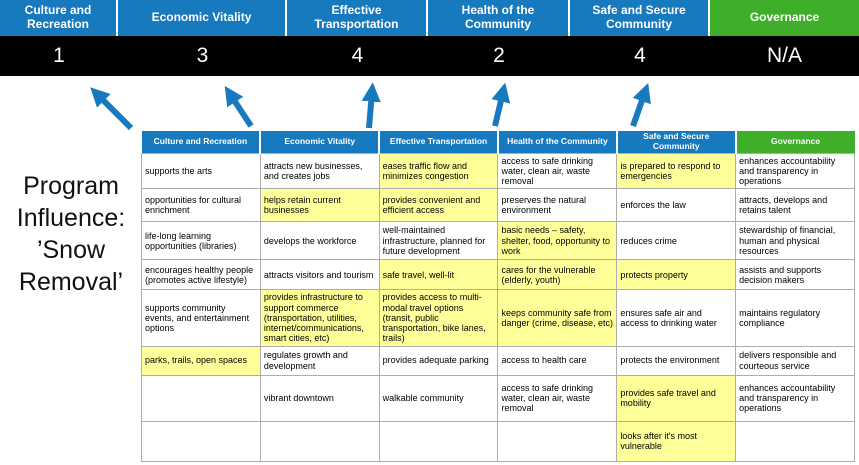 Image resolution: width=859 pixels, height=465 pixels. I want to click on matrix-cell: protects property, so click(676, 275).